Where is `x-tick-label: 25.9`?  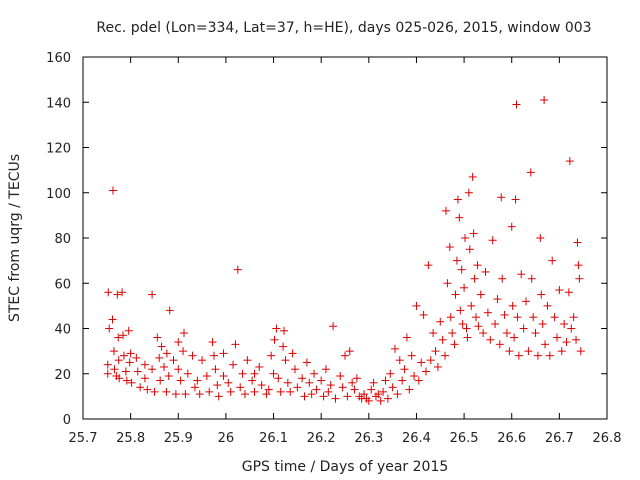
x-tick-label: 25.9 is located at coordinates (178, 438).